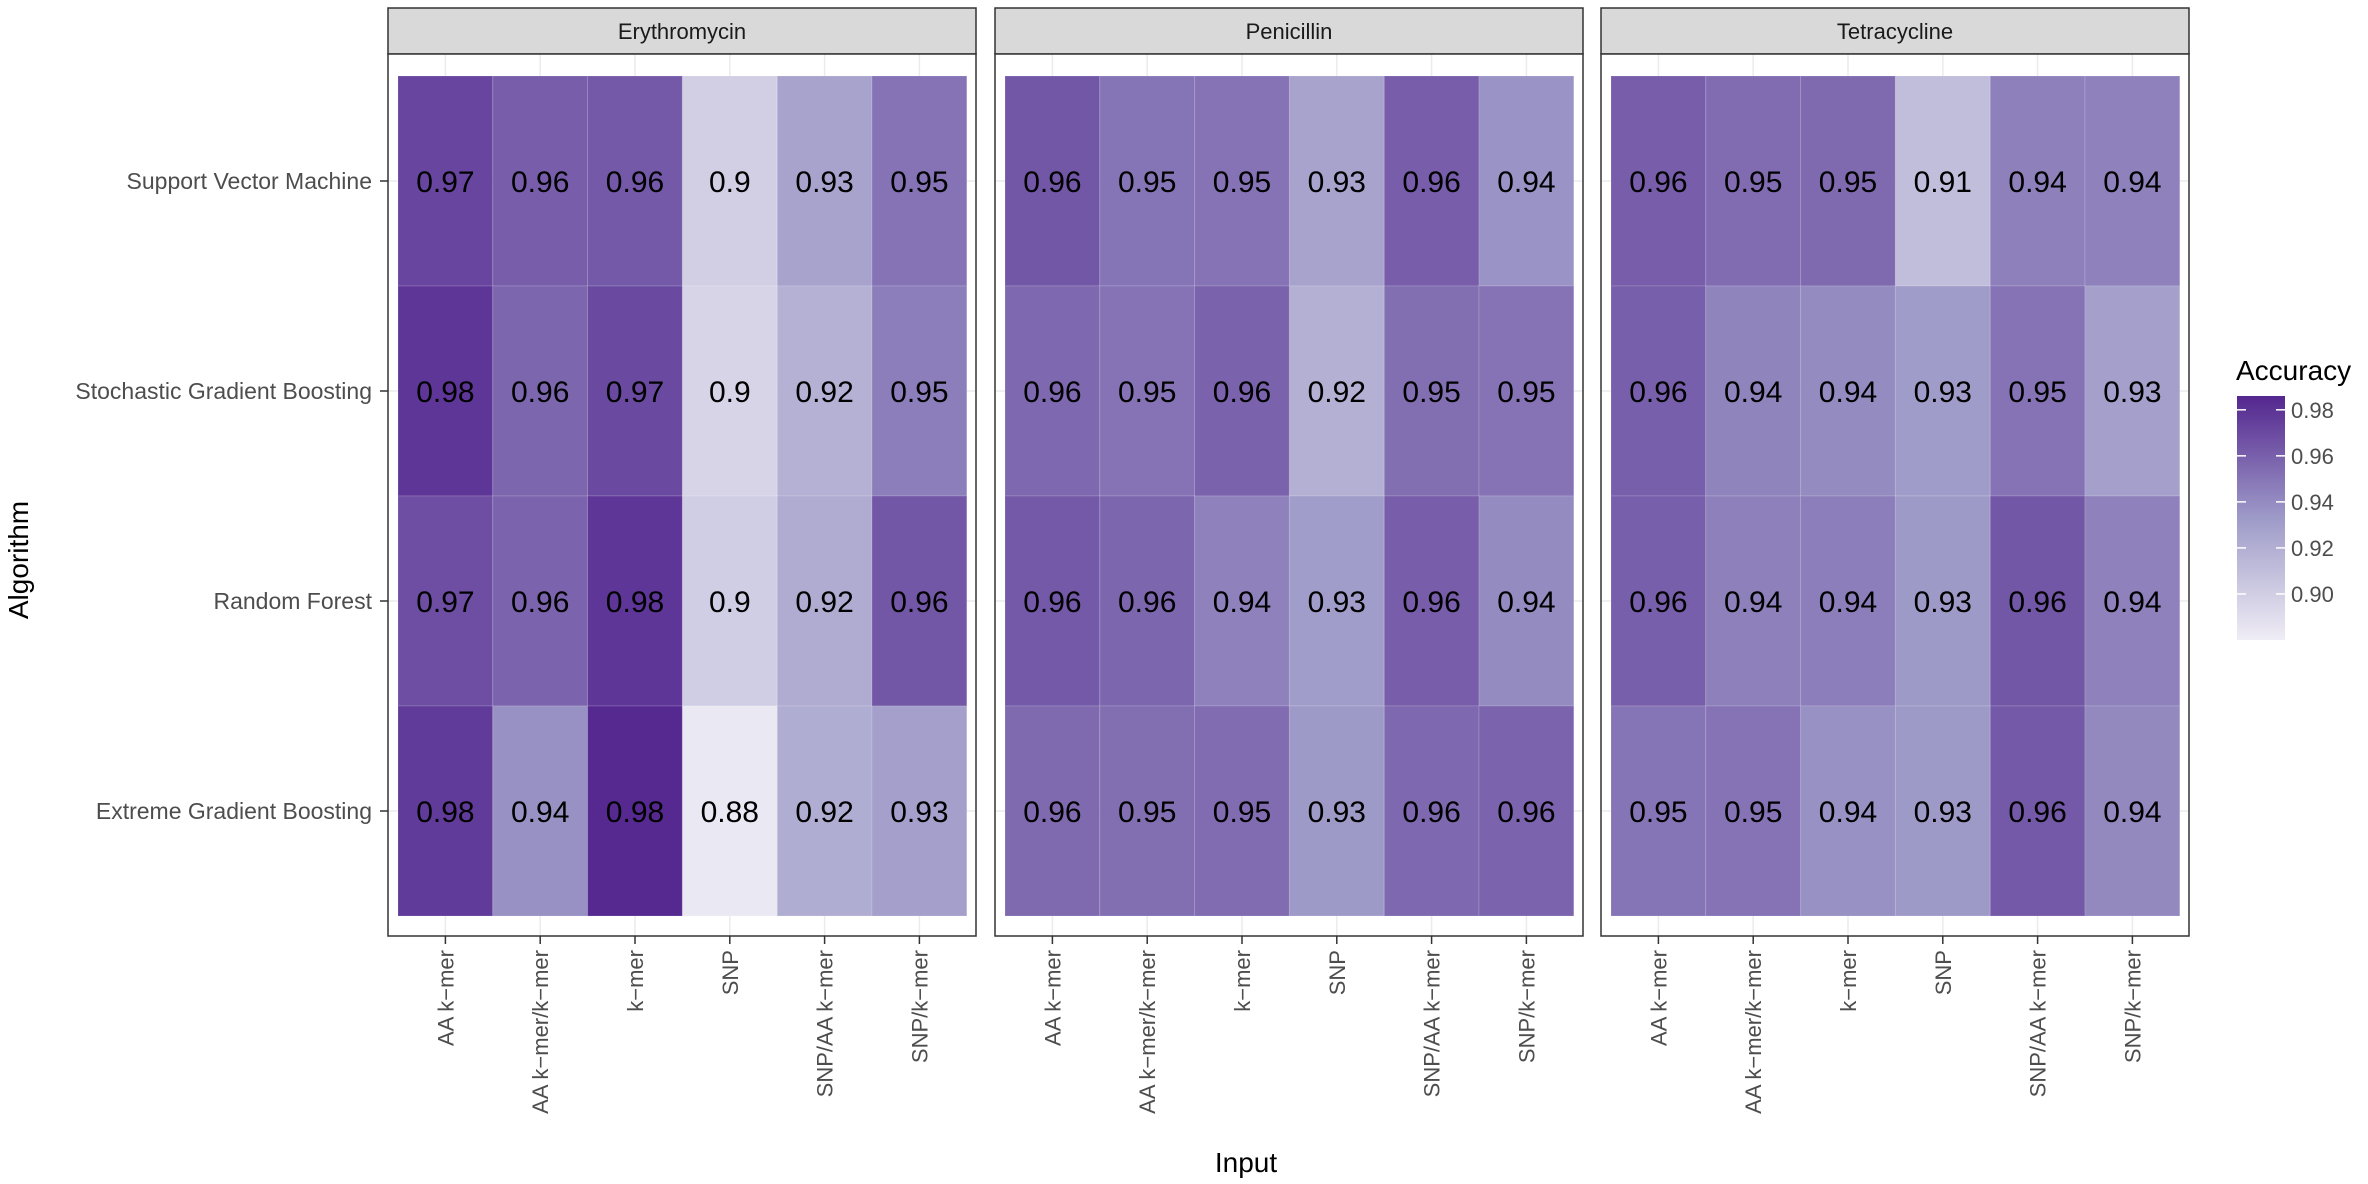 This screenshot has width=2368, height=1184. I want to click on x-axis-tick-label: AA k−mer, so click(445, 998).